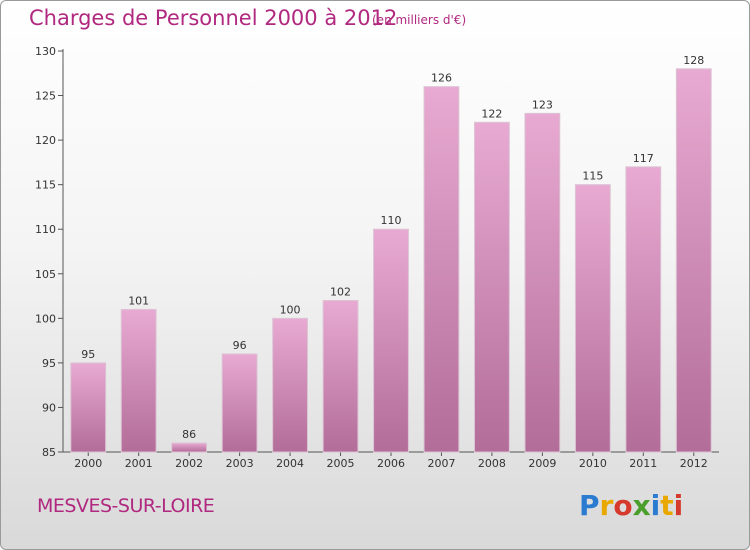 The height and width of the screenshot is (550, 750). What do you see at coordinates (592, 318) in the screenshot?
I see `bar-2010` at bounding box center [592, 318].